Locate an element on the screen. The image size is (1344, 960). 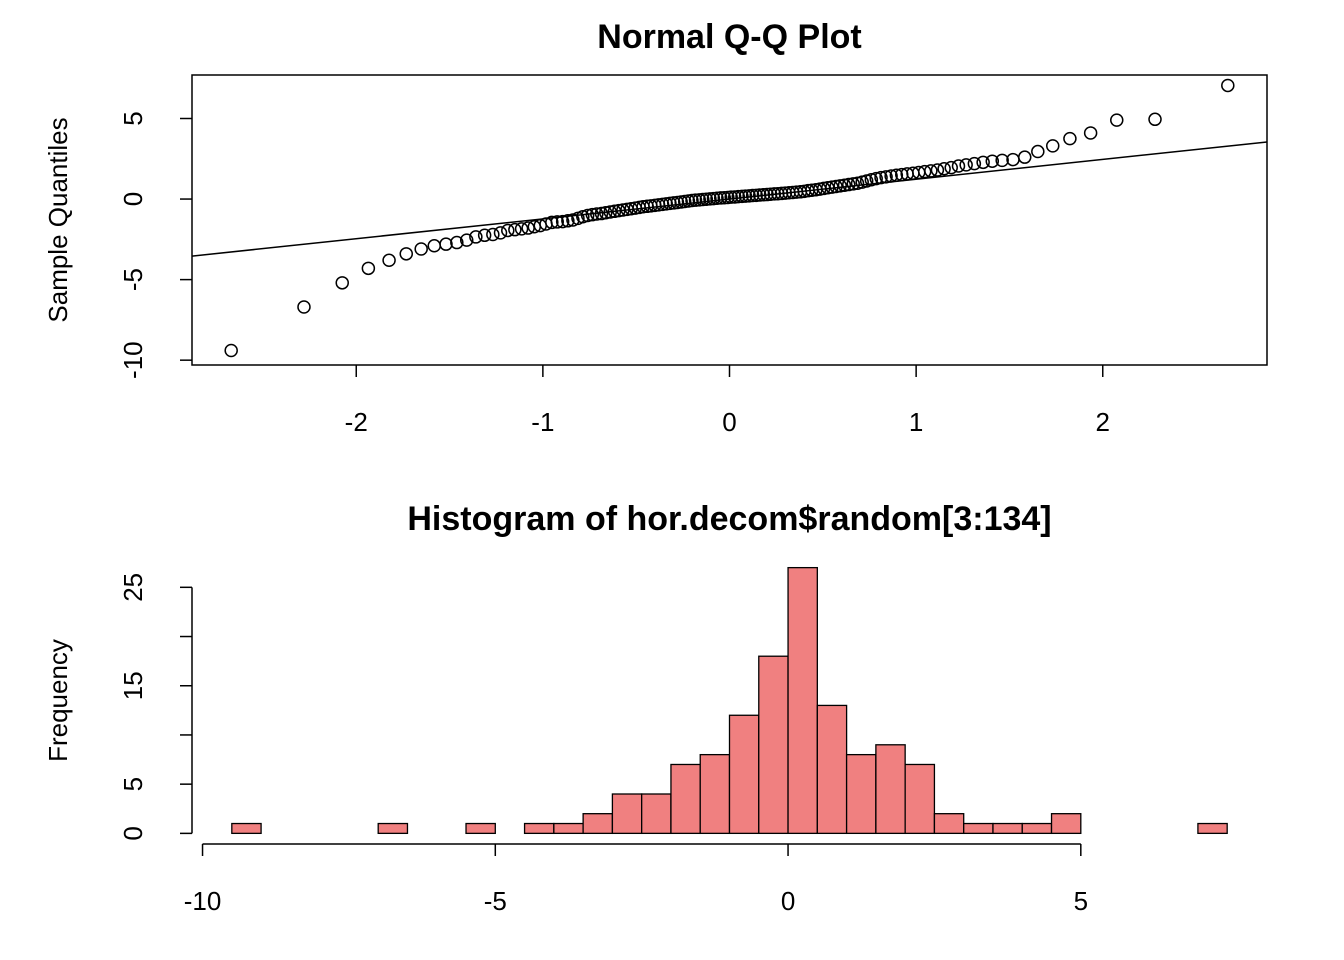
x-tick-label: -10 is located at coordinates (203, 901).